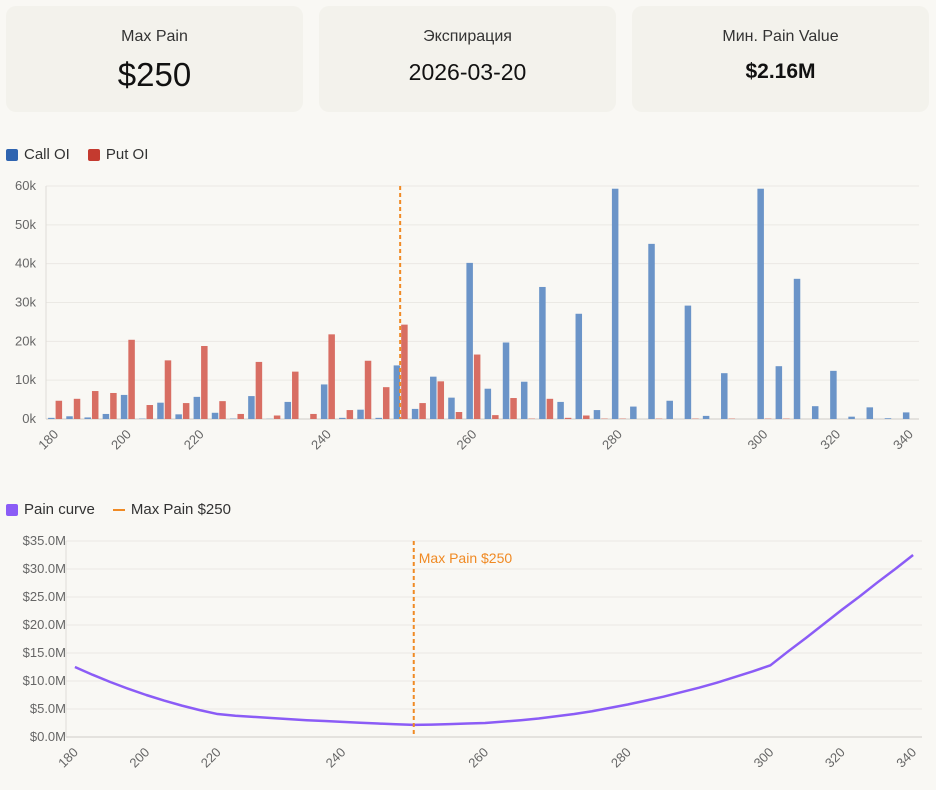  Describe the element at coordinates (12, 509) in the screenshot. I see `pain-swatch-icon` at that location.